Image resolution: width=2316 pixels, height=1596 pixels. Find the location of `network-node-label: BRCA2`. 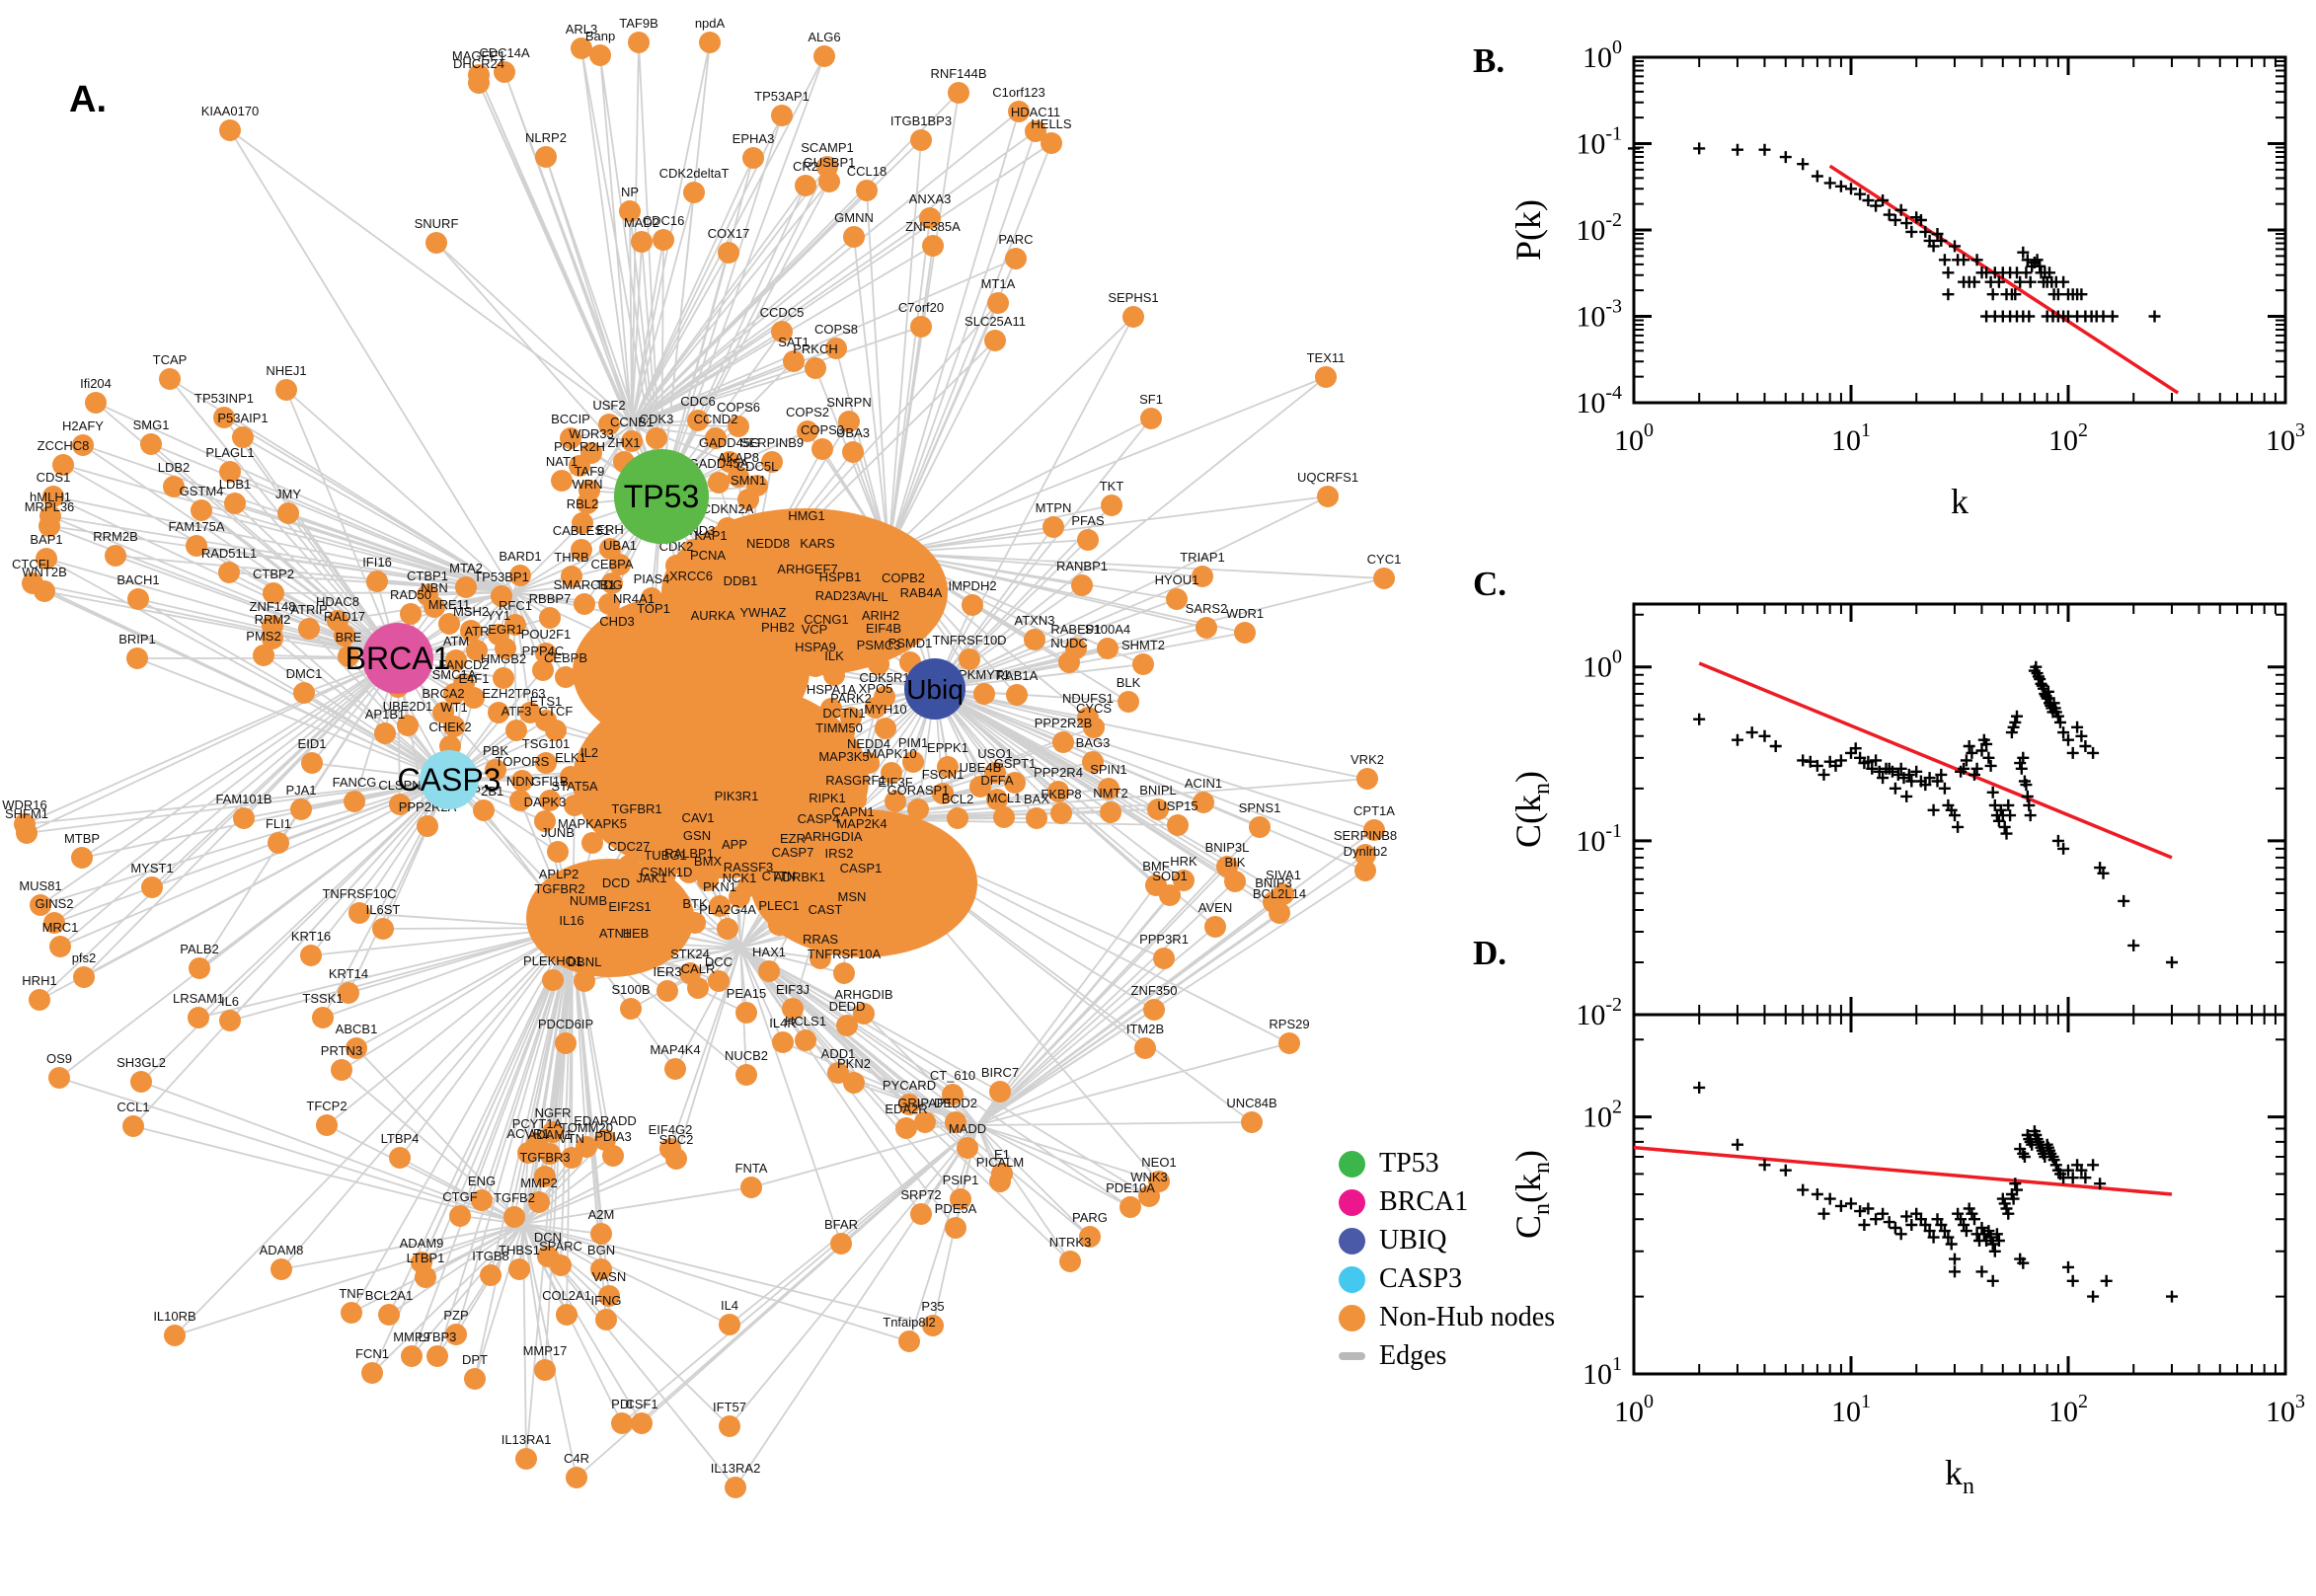

network-node-label: BRCA2 is located at coordinates (443, 693).